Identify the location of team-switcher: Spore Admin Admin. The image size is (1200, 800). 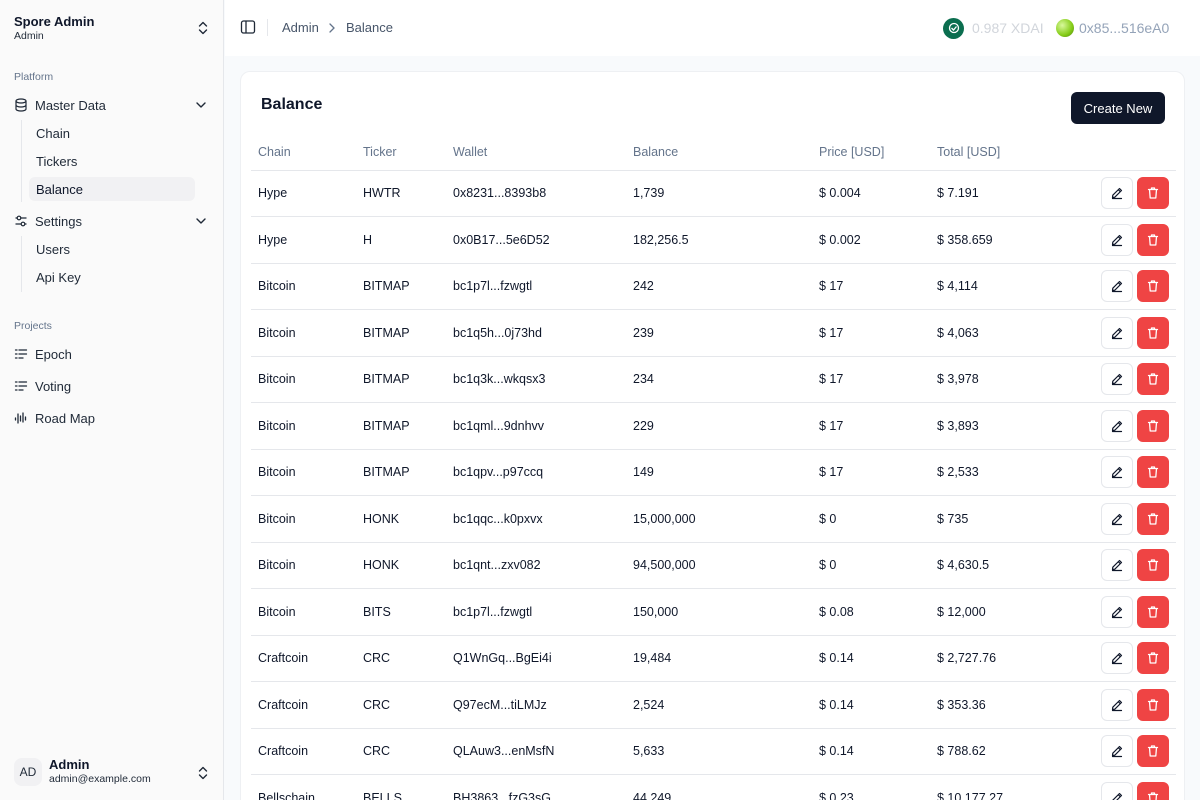
(114, 29).